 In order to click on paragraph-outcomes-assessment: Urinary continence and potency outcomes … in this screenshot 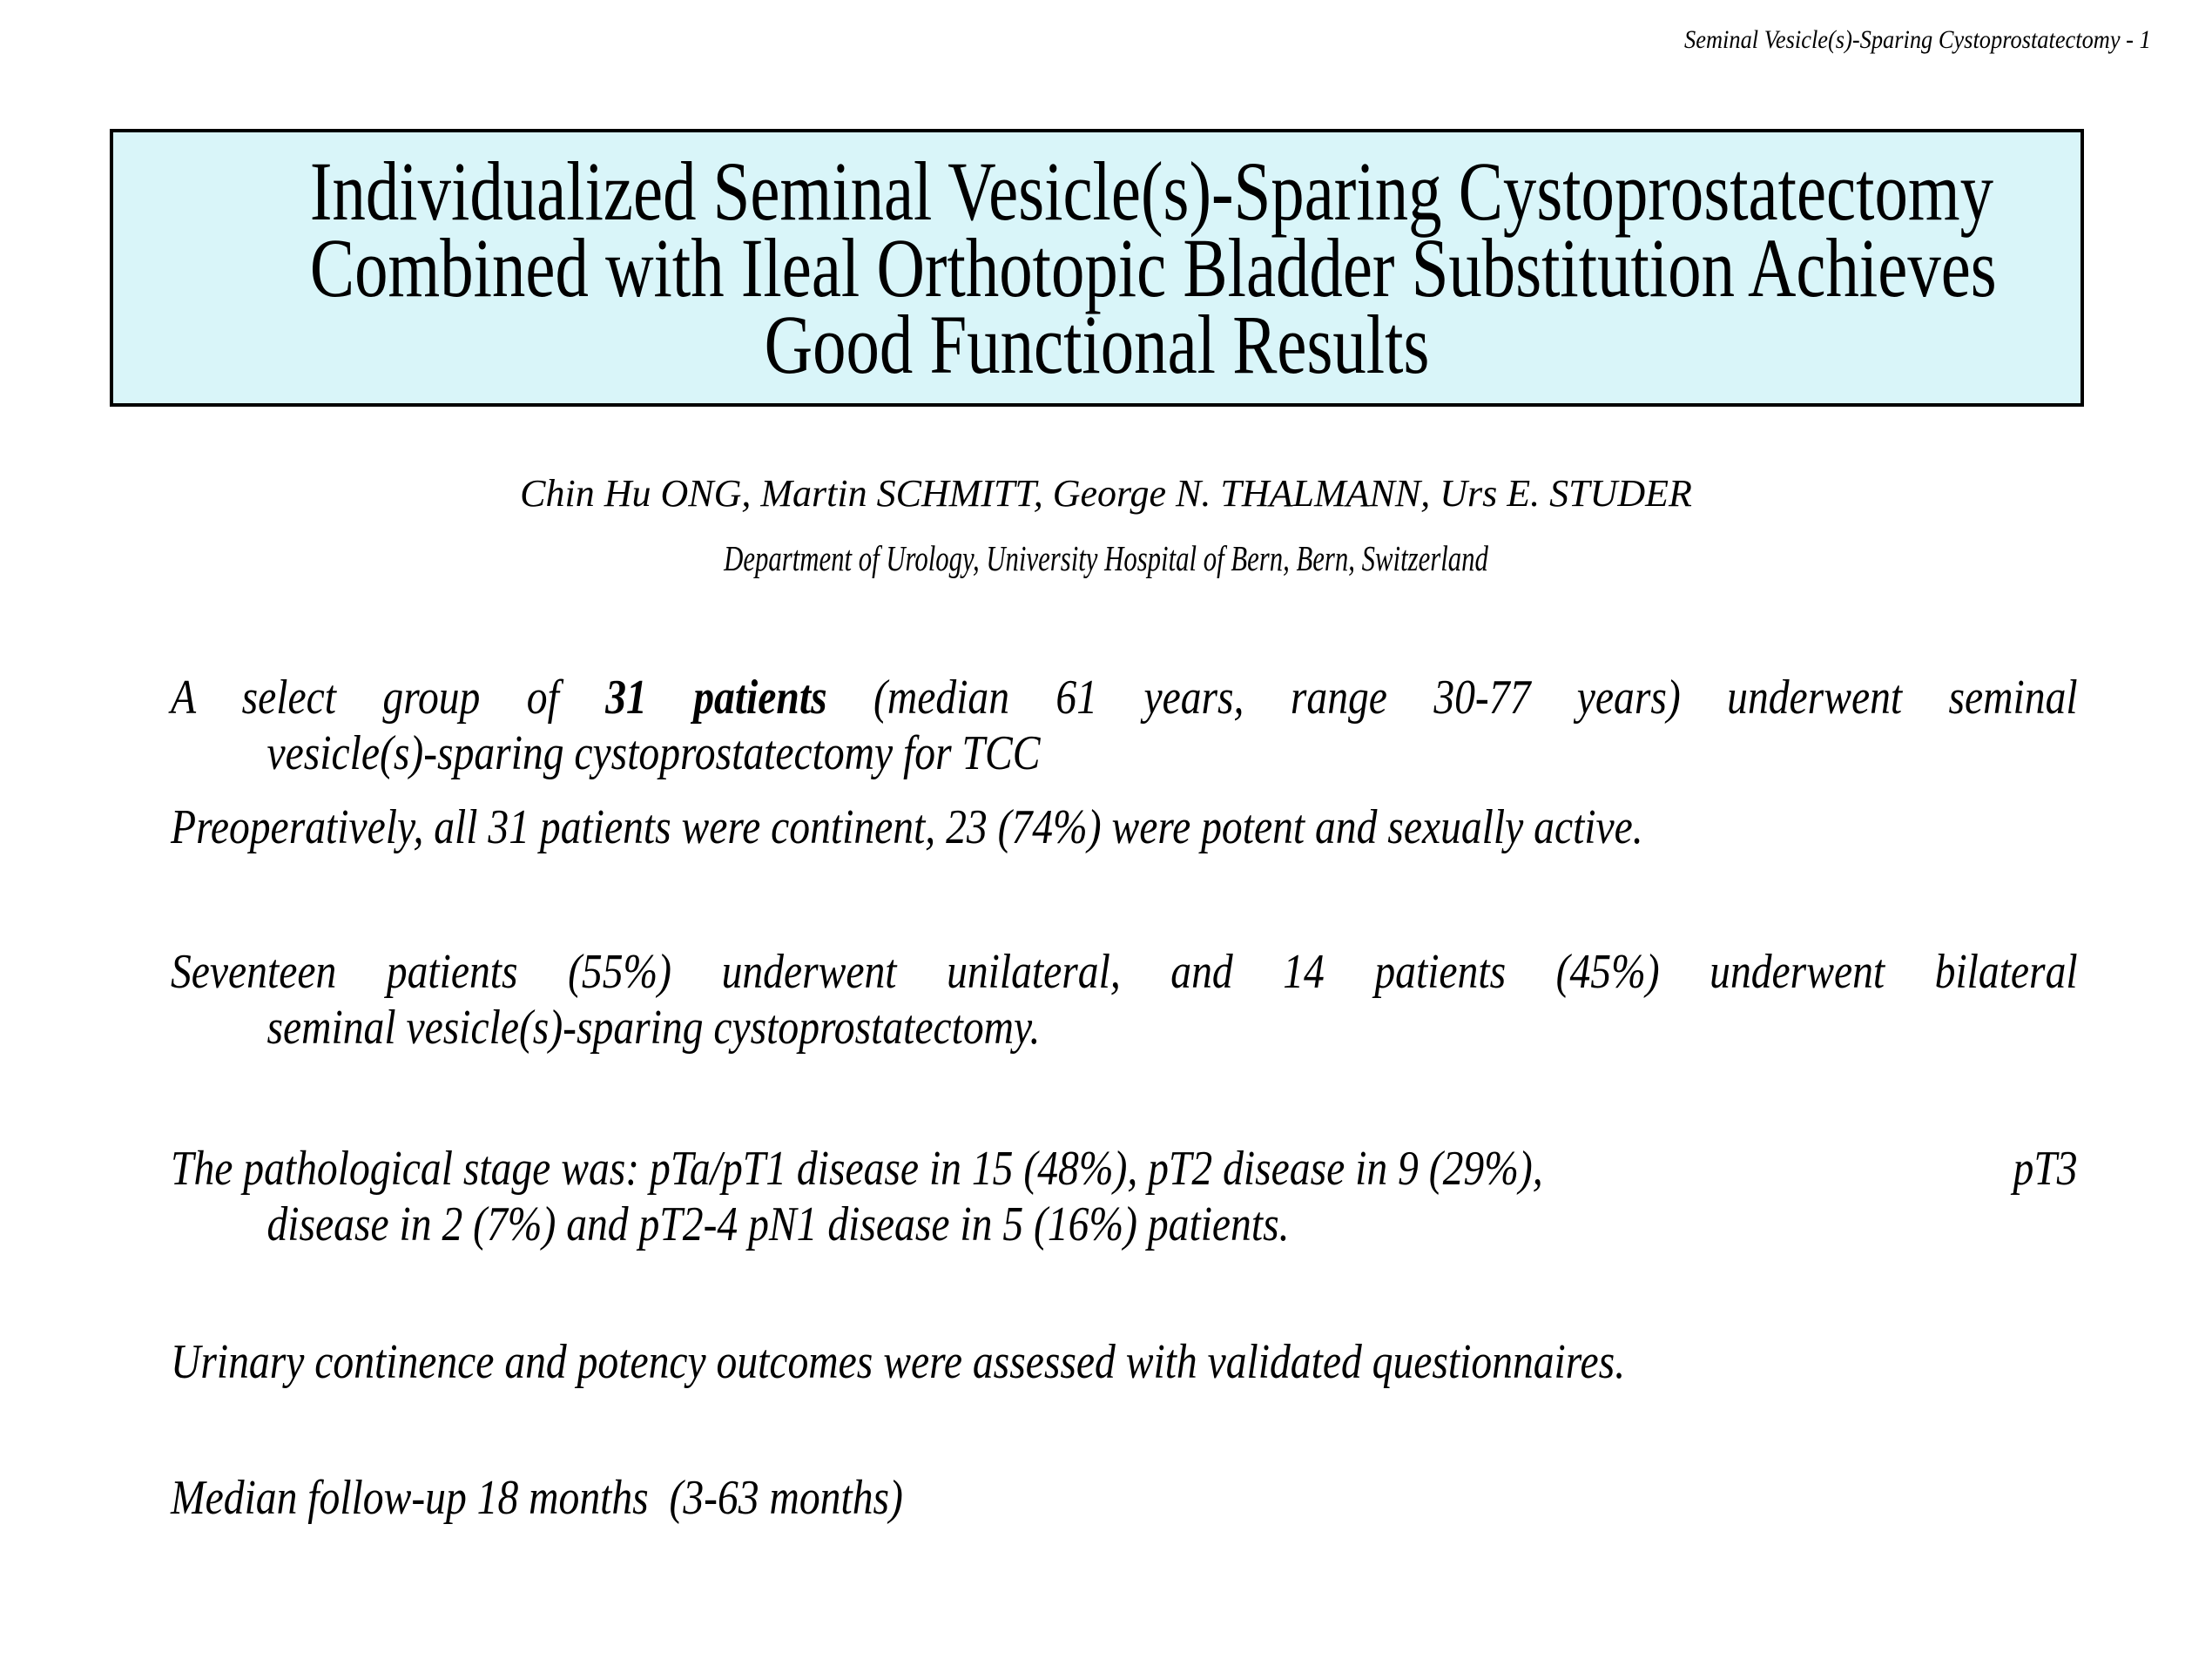, I will do `click(1124, 1362)`.